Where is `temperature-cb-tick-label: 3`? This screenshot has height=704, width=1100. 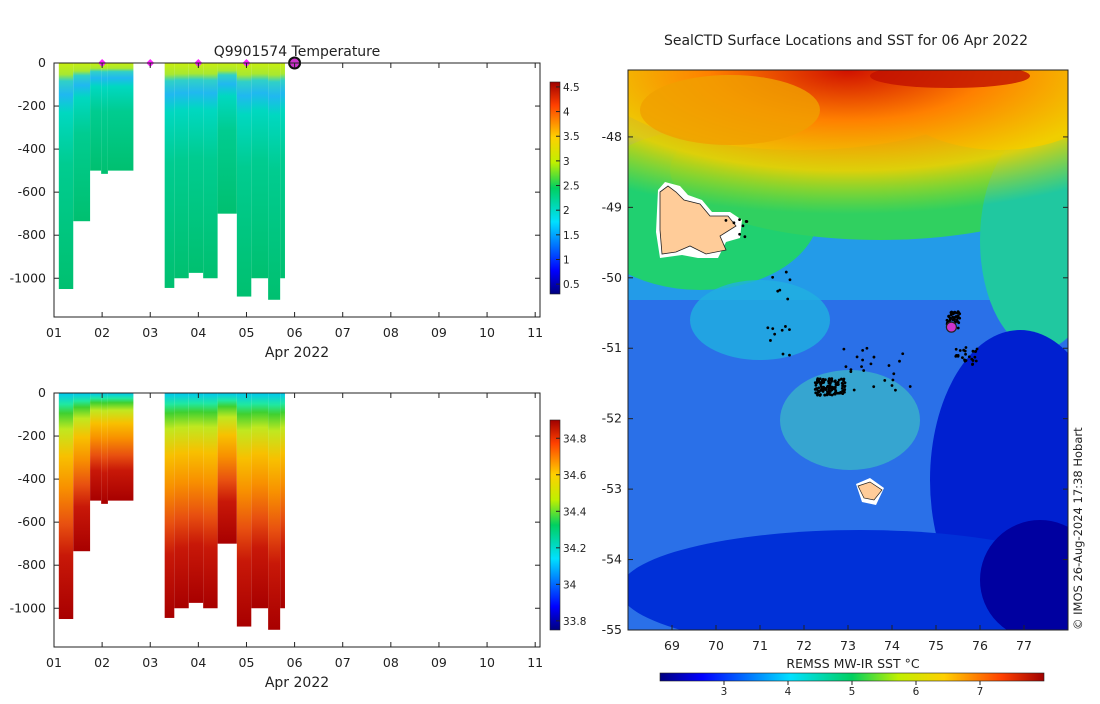 temperature-cb-tick-label: 3 is located at coordinates (566, 162).